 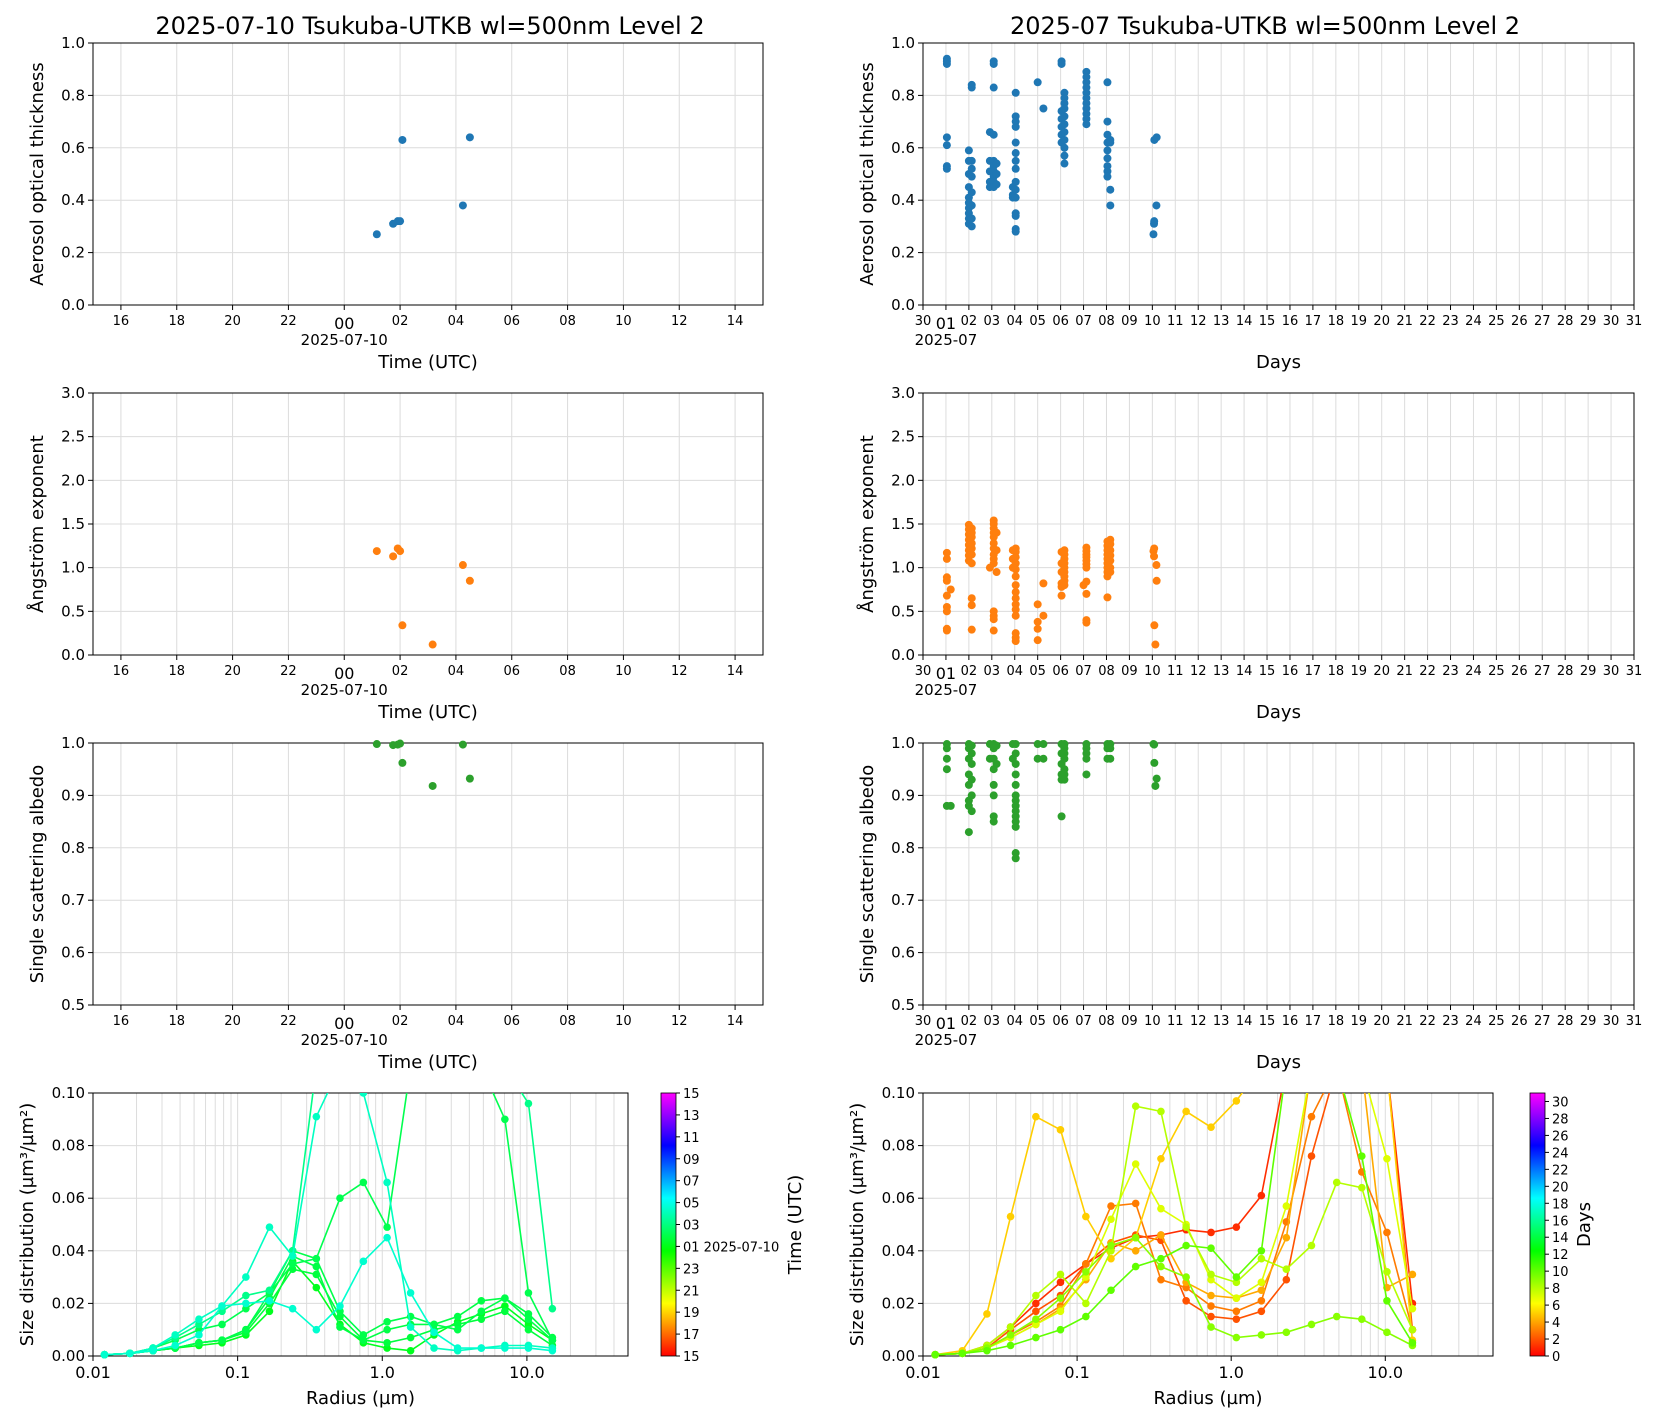 I want to click on x-tick-label: 29, so click(x=1588, y=321).